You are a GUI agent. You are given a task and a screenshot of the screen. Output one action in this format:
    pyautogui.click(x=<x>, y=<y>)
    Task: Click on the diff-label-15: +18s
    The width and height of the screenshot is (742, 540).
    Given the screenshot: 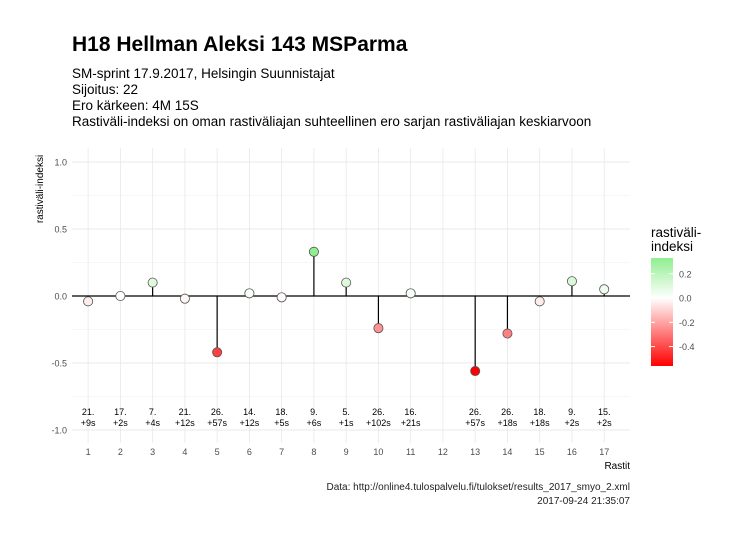 What is the action you would take?
    pyautogui.click(x=540, y=423)
    